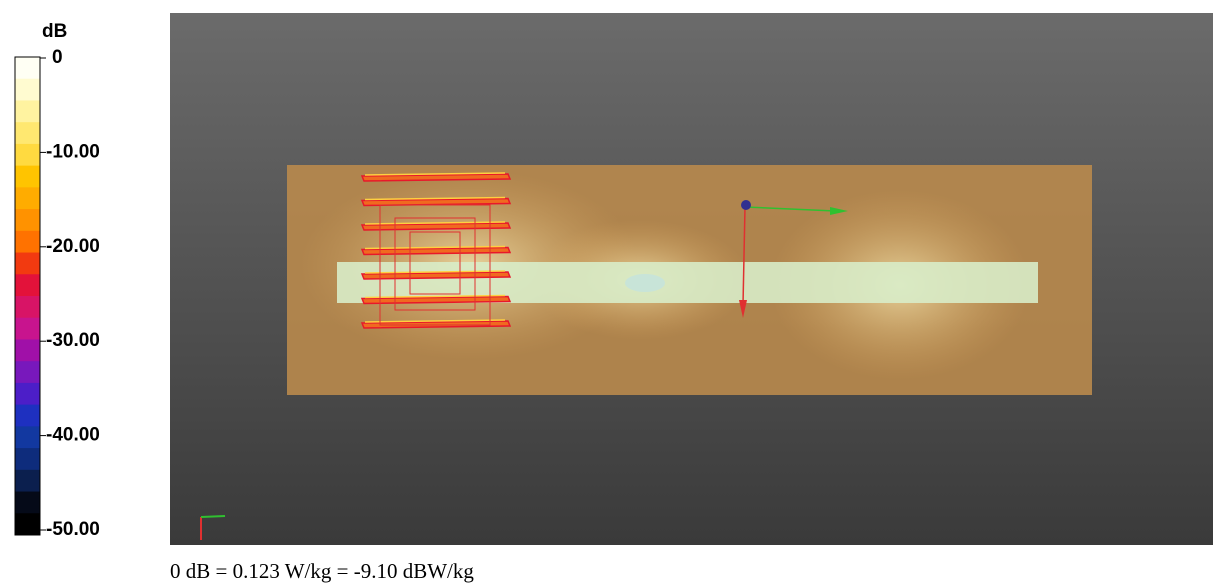  I want to click on colorbar-tick-label: 0, so click(57, 57).